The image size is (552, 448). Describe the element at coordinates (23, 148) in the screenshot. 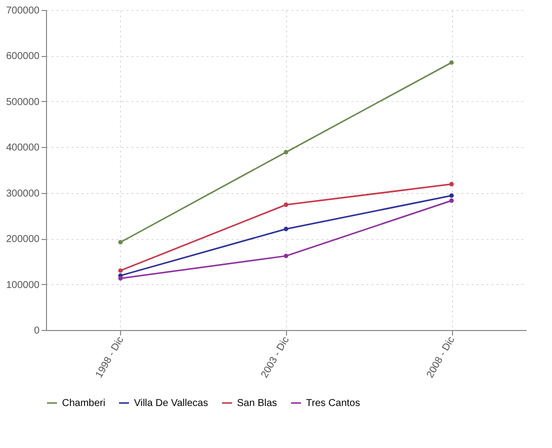

I see `y-tick-label: 400000` at that location.